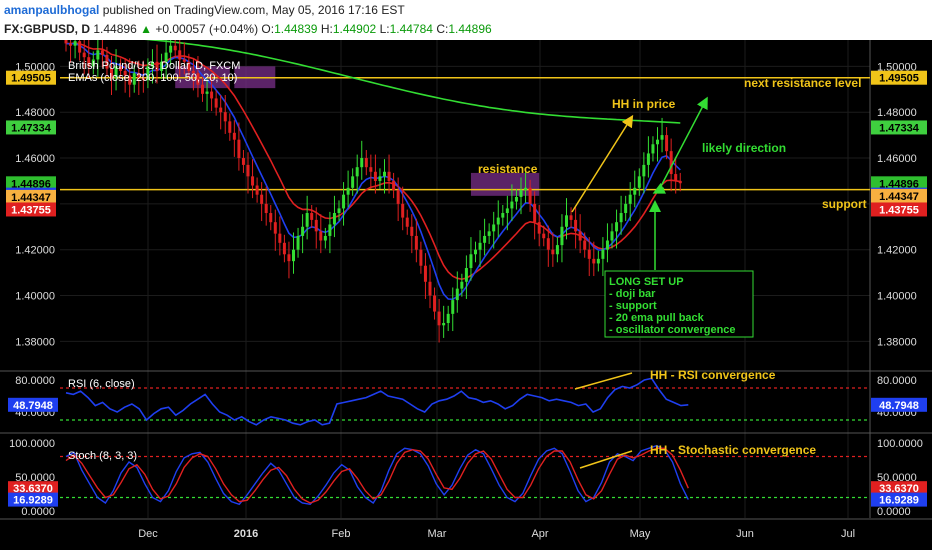 The image size is (932, 555). I want to click on author-link: amanpaulbhogal, so click(52, 10).